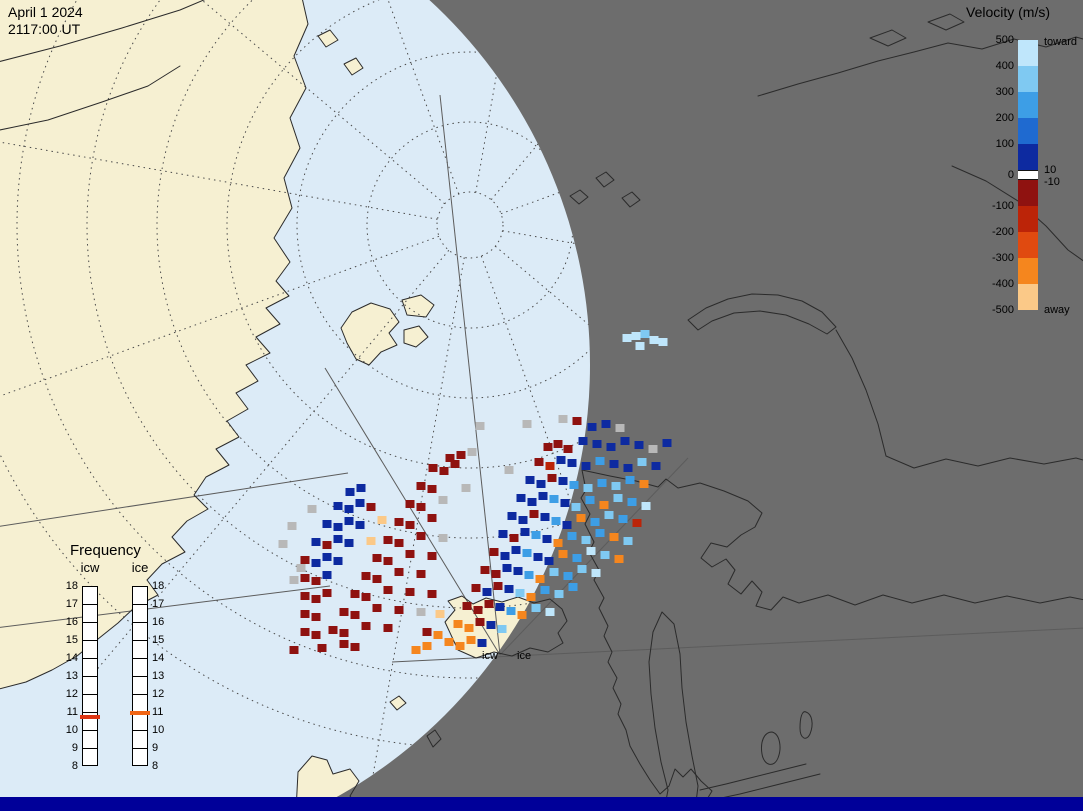  I want to click on scandinavia-north-coastline, so click(832, 540).